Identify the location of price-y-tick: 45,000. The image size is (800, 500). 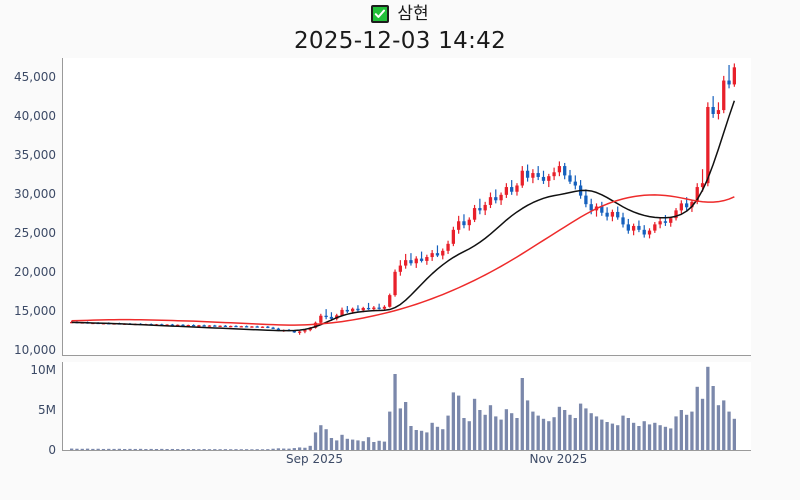
(35, 77).